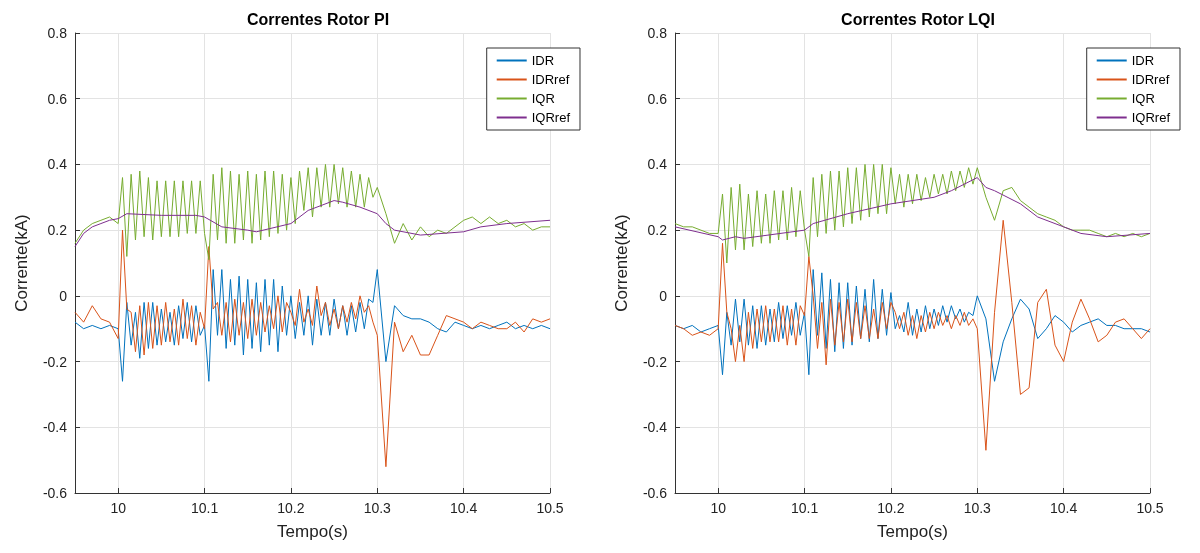  Describe the element at coordinates (318, 19) in the screenshot. I see `chart-title: Correntes Rotor PI` at that location.